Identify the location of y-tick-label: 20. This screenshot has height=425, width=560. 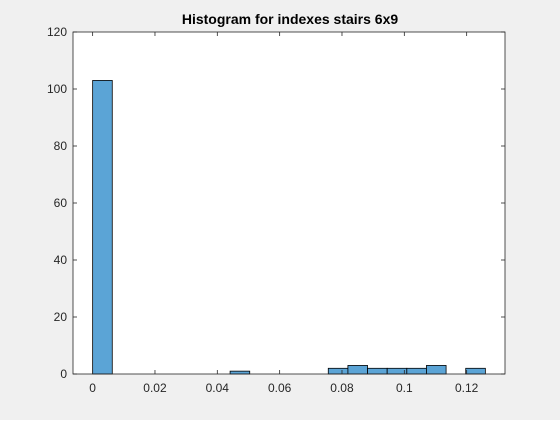
(61, 317).